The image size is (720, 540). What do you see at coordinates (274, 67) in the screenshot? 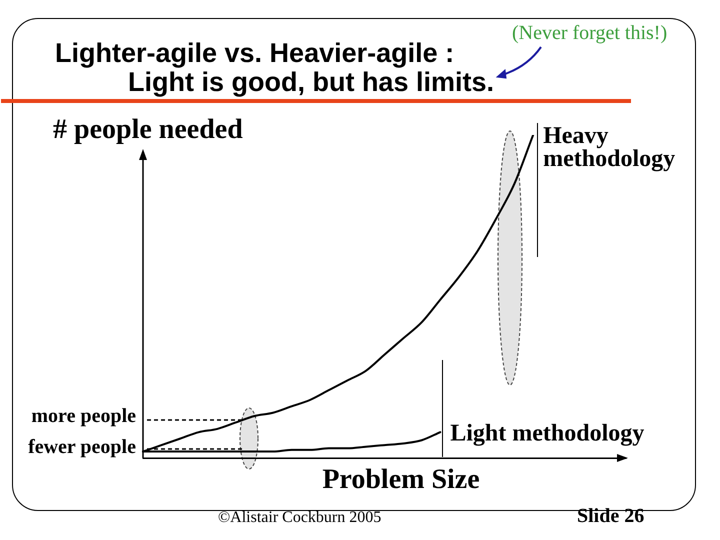
I see `chart-title: Lighter-agile vs. Heavier-agile : Light is good, but has limits.` at bounding box center [274, 67].